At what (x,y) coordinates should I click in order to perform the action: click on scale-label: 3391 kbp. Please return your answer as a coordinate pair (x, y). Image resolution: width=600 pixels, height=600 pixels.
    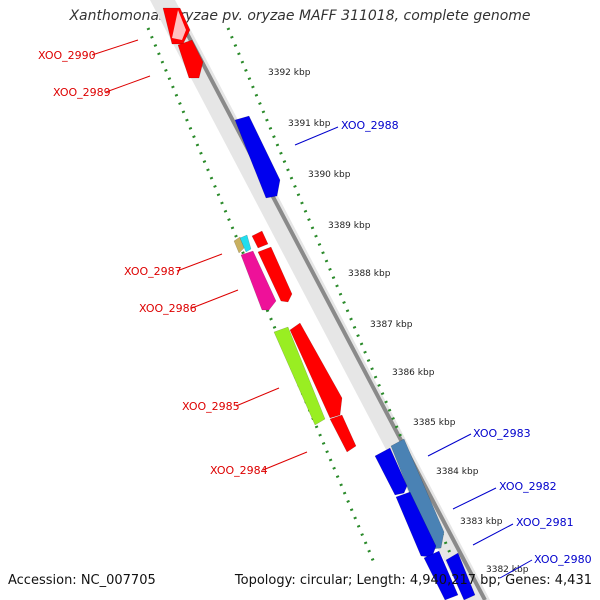
    Looking at the image, I should click on (309, 124).